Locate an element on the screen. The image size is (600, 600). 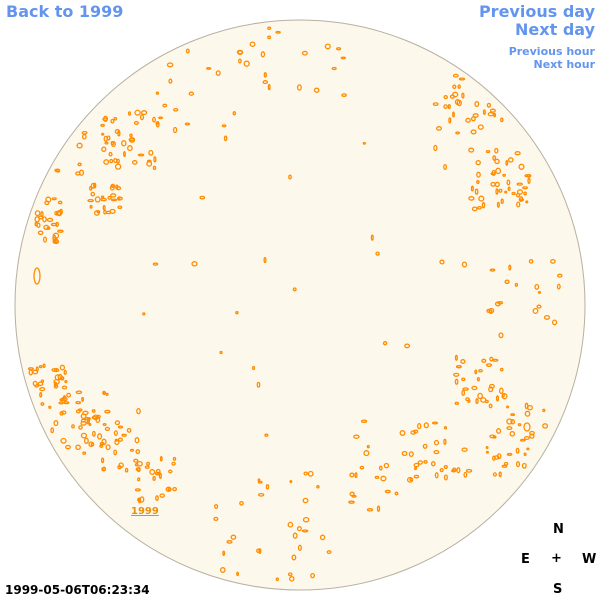
compass-east: E is located at coordinates (525, 559).